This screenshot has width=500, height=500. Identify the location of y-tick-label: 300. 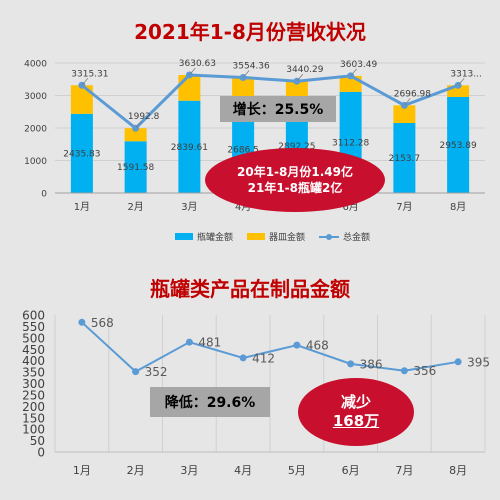
(33, 384).